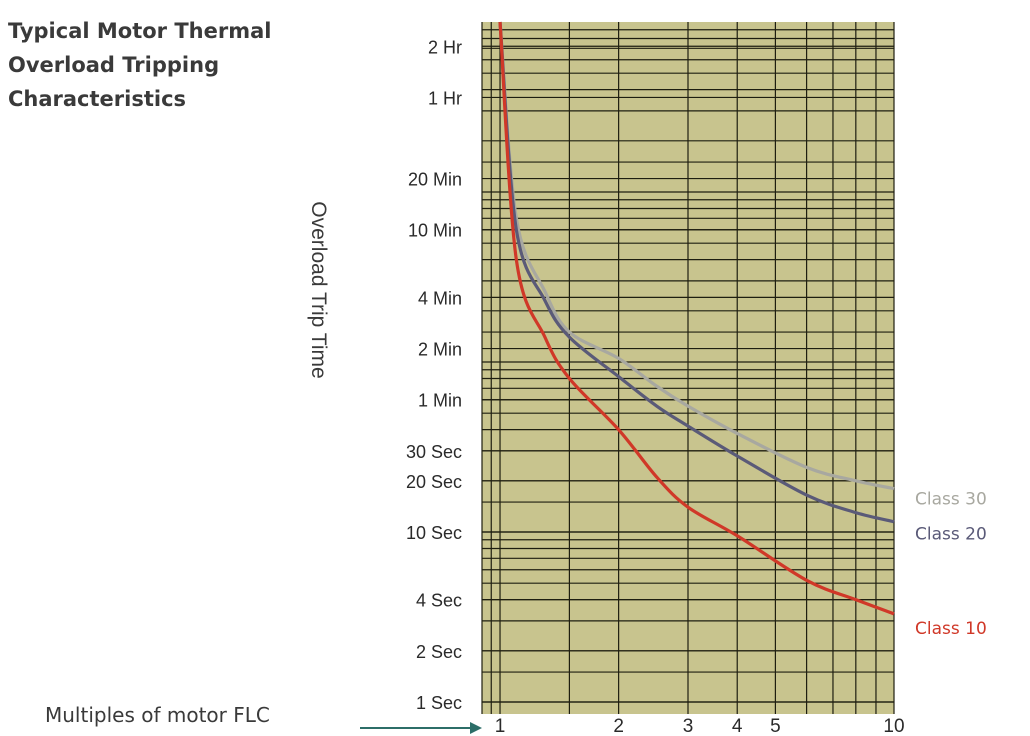 This screenshot has width=1030, height=736. What do you see at coordinates (688, 726) in the screenshot?
I see `x-tick-label: 3` at bounding box center [688, 726].